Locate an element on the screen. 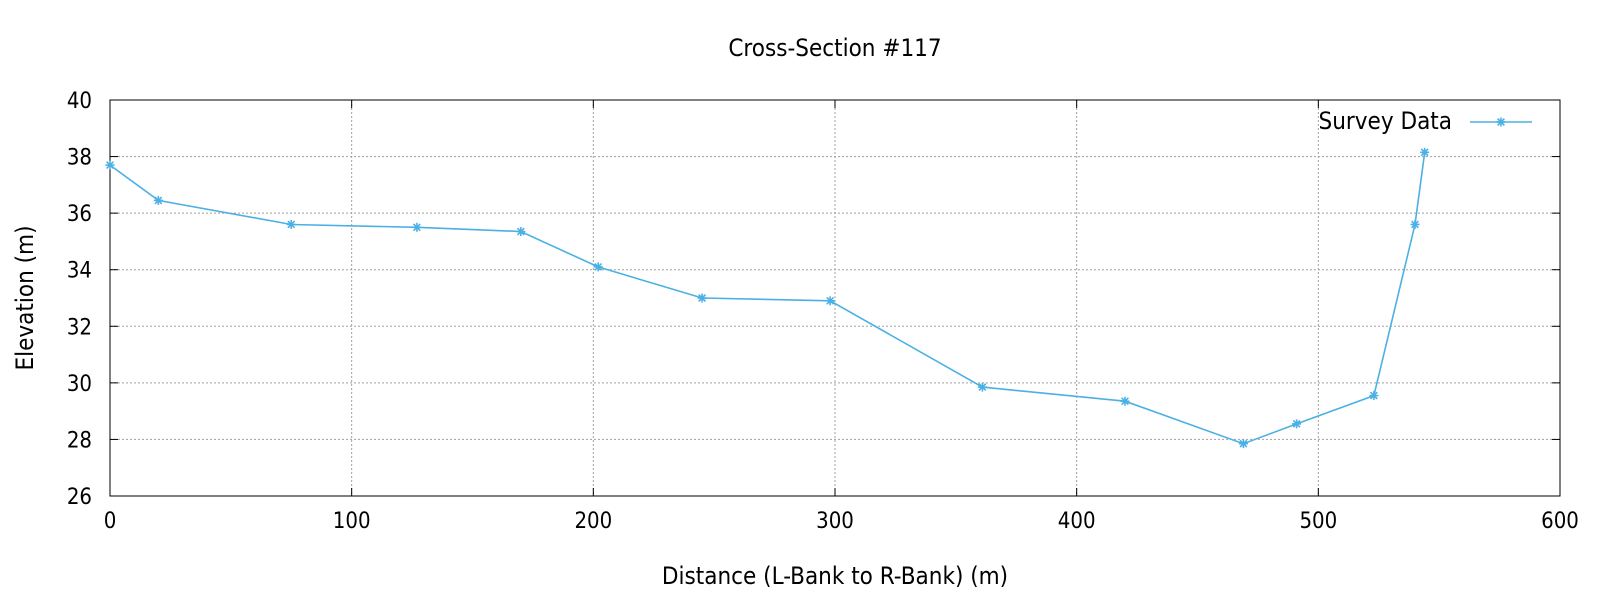 The height and width of the screenshot is (600, 1600). x-tick-label: 500 is located at coordinates (1318, 521).